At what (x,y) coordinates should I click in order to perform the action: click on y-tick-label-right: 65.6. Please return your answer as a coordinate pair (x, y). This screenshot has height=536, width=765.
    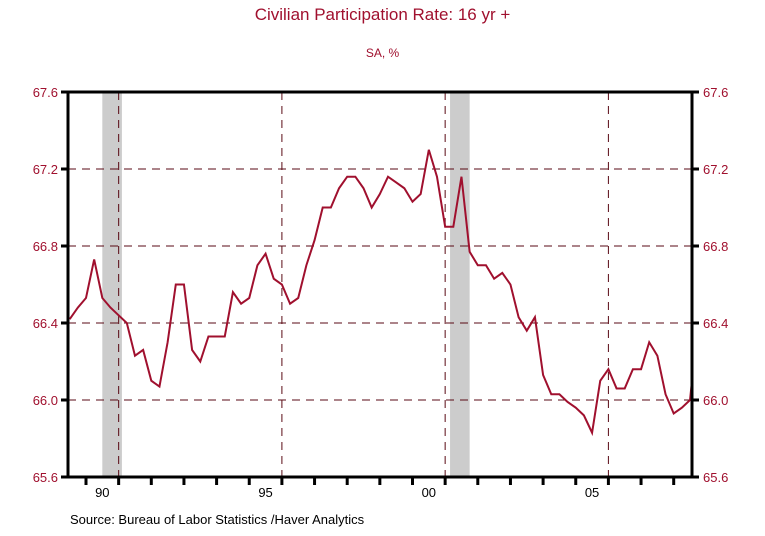
    Looking at the image, I should click on (715, 477).